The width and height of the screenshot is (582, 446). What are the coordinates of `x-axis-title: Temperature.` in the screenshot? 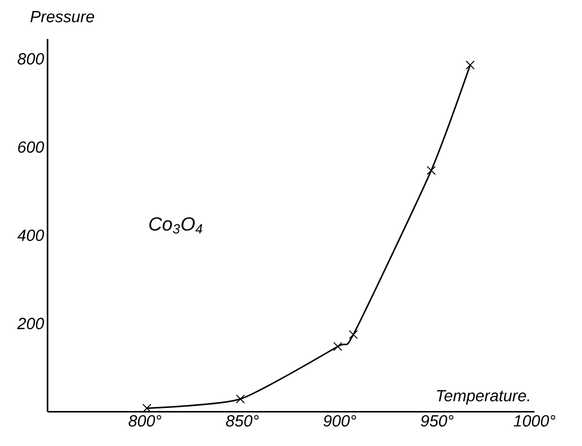 It's located at (483, 397).